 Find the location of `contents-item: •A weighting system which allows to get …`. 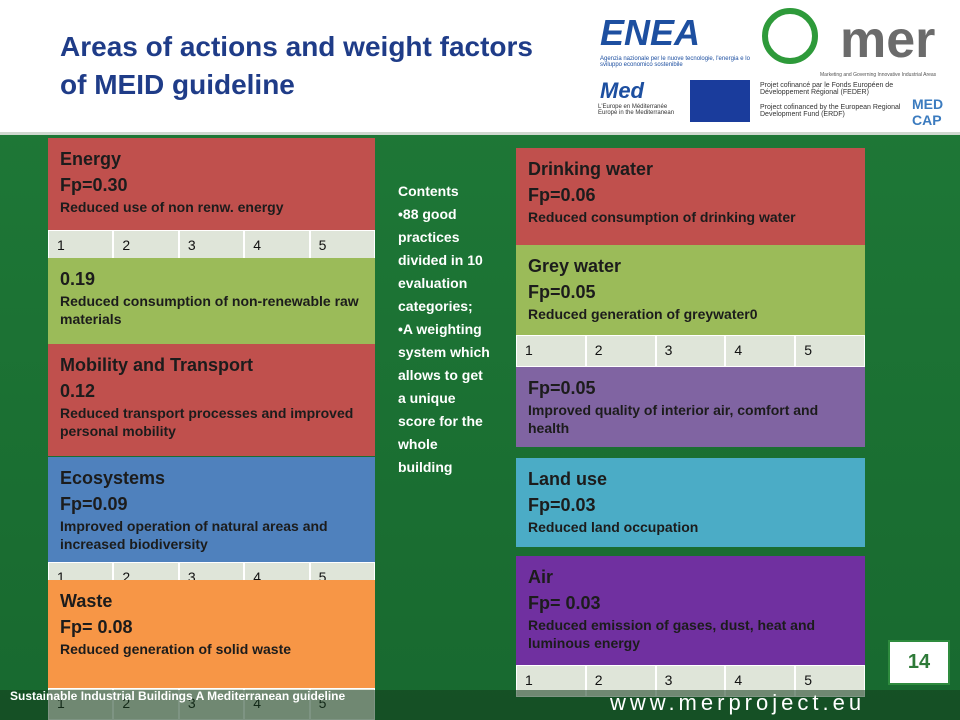

contents-item: •A weighting system which allows to get … is located at coordinates (444, 398).